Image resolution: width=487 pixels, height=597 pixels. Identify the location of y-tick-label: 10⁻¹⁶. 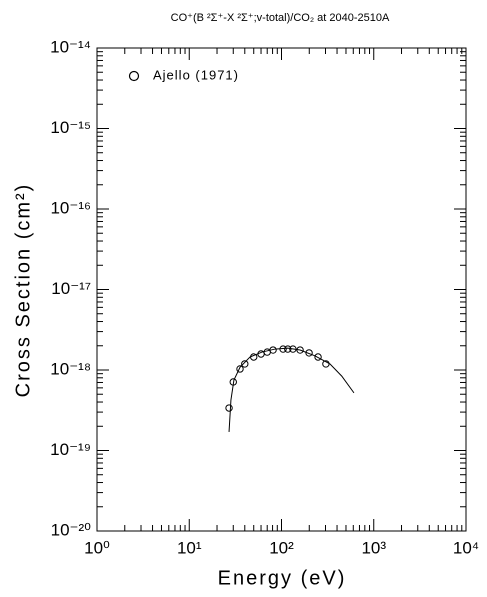
(70, 207).